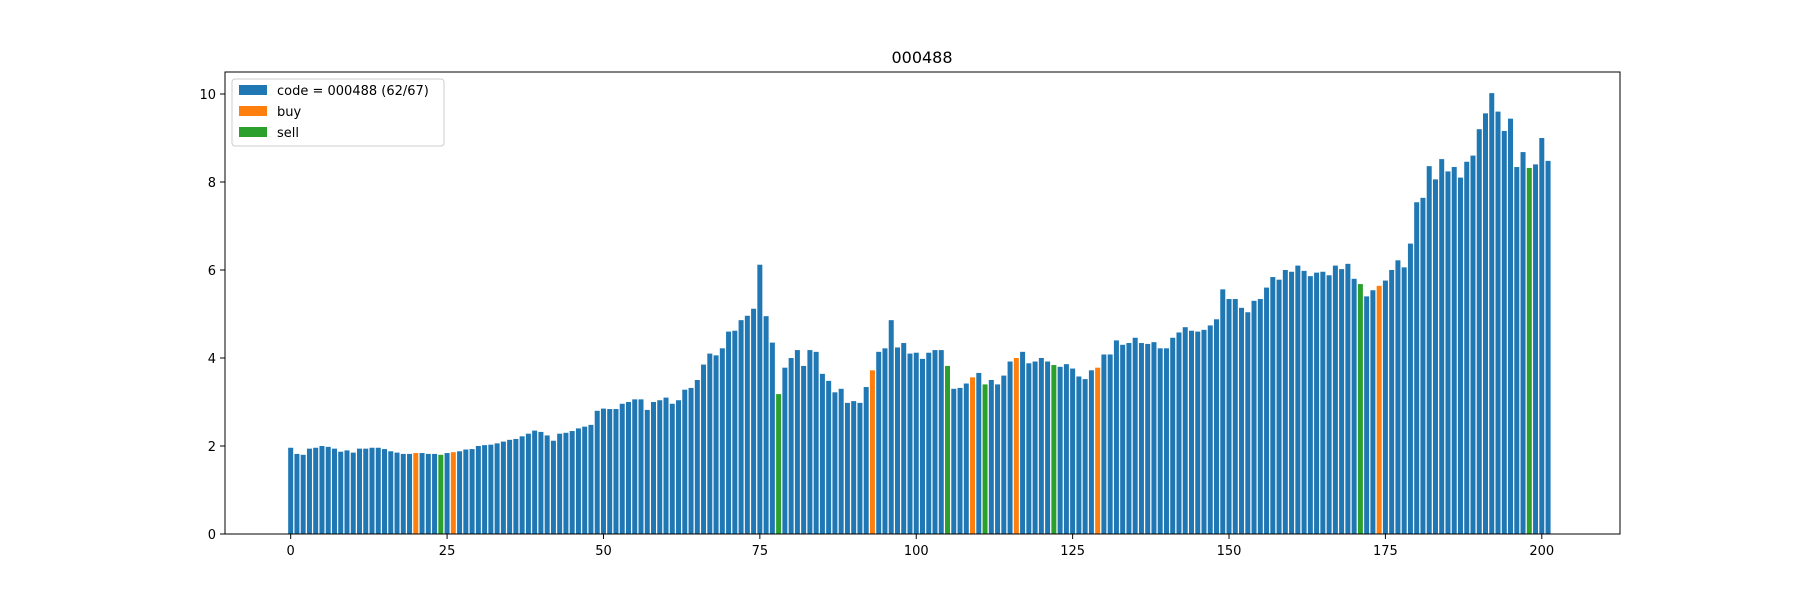  What do you see at coordinates (916, 551) in the screenshot?
I see `x-tick-label: 100` at bounding box center [916, 551].